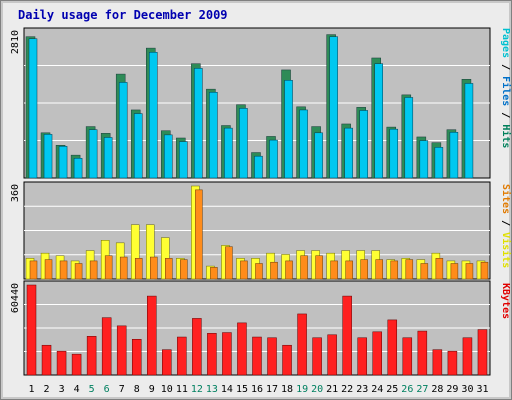 The image size is (512, 400). What do you see at coordinates (152, 389) in the screenshot?
I see `x-tick-label-day-9: 9` at bounding box center [152, 389].